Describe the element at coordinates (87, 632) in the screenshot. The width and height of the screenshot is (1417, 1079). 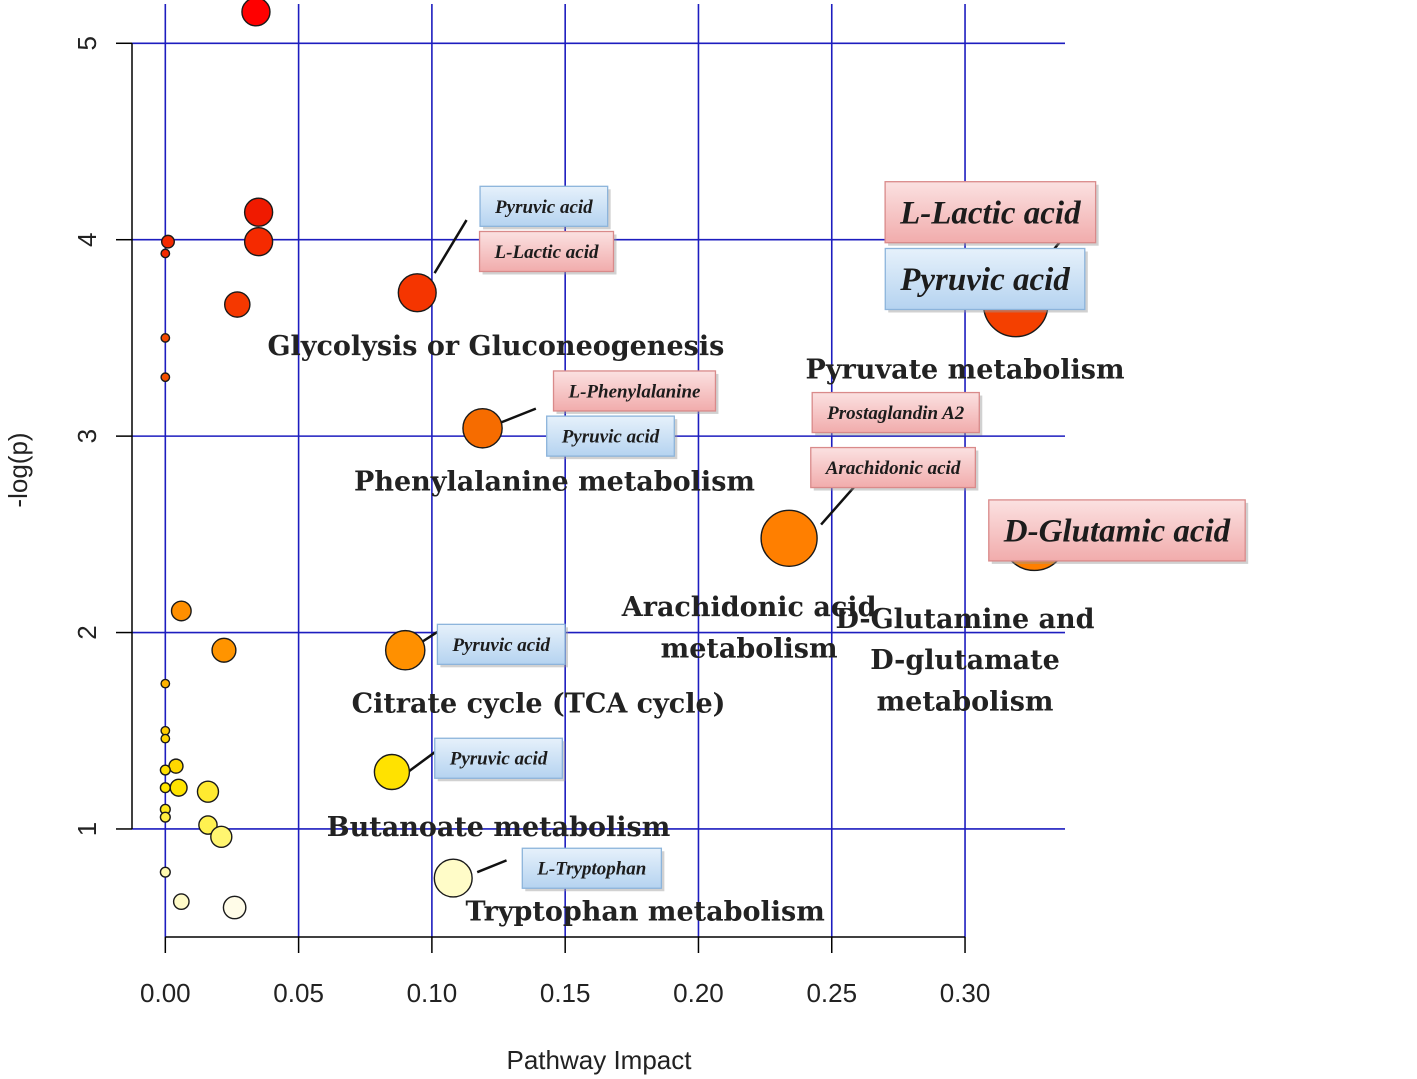
I see `y-tick-label: 2` at that location.